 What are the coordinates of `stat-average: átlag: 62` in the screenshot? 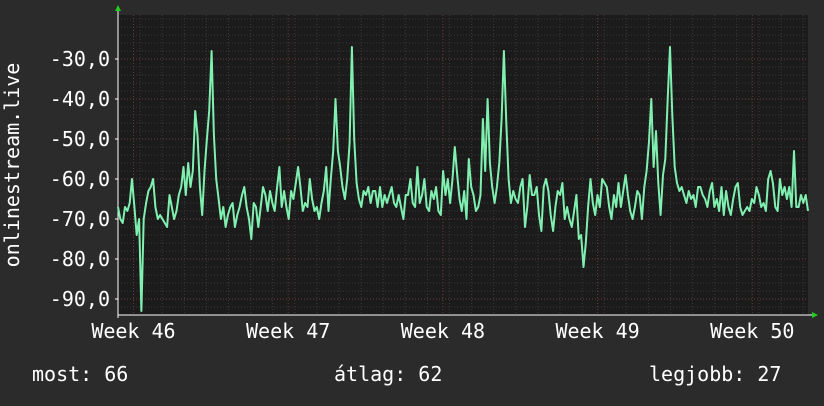 It's located at (388, 374).